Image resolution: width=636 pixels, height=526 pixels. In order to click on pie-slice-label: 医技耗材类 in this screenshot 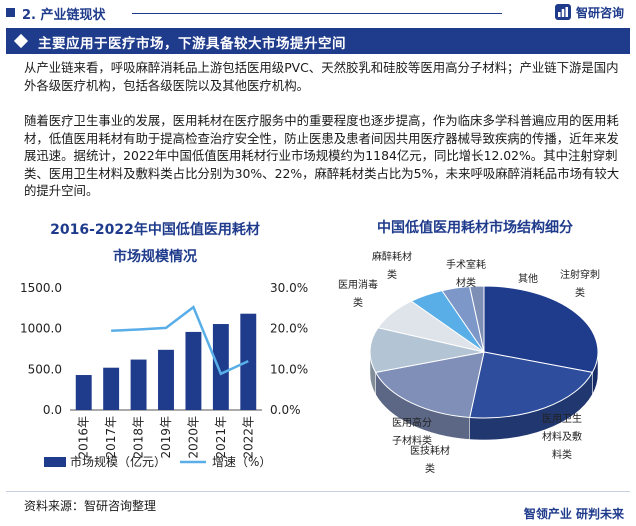, I will do `click(430, 459)`.